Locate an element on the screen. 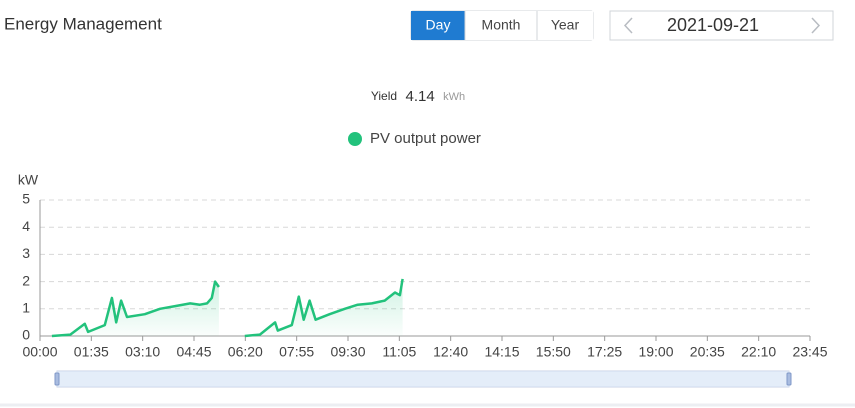 The height and width of the screenshot is (408, 855). x-tick-label: 14:15 is located at coordinates (501, 352).